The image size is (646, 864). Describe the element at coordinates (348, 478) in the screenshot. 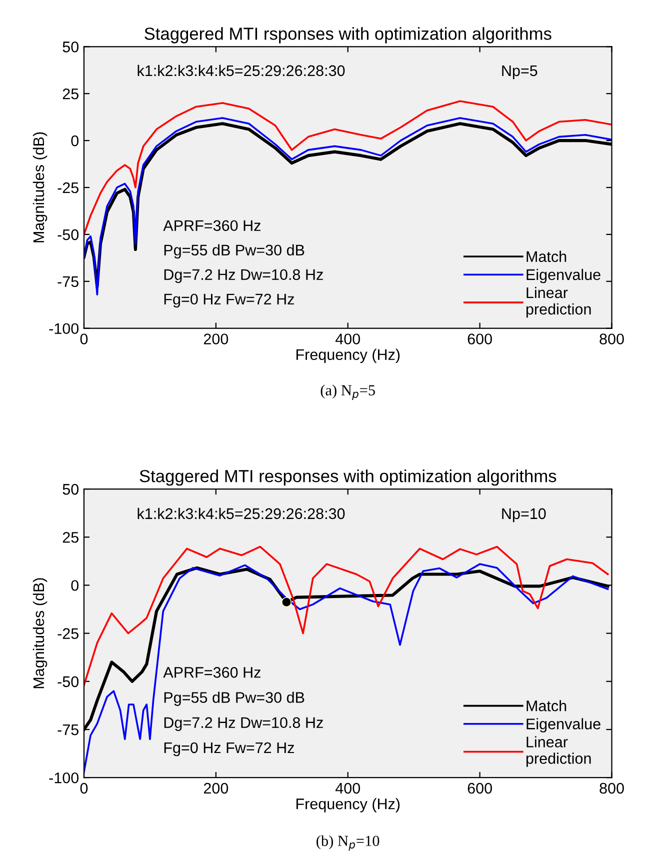

I see `chart-title: Staggered MTI responses with optimization algorithms` at that location.